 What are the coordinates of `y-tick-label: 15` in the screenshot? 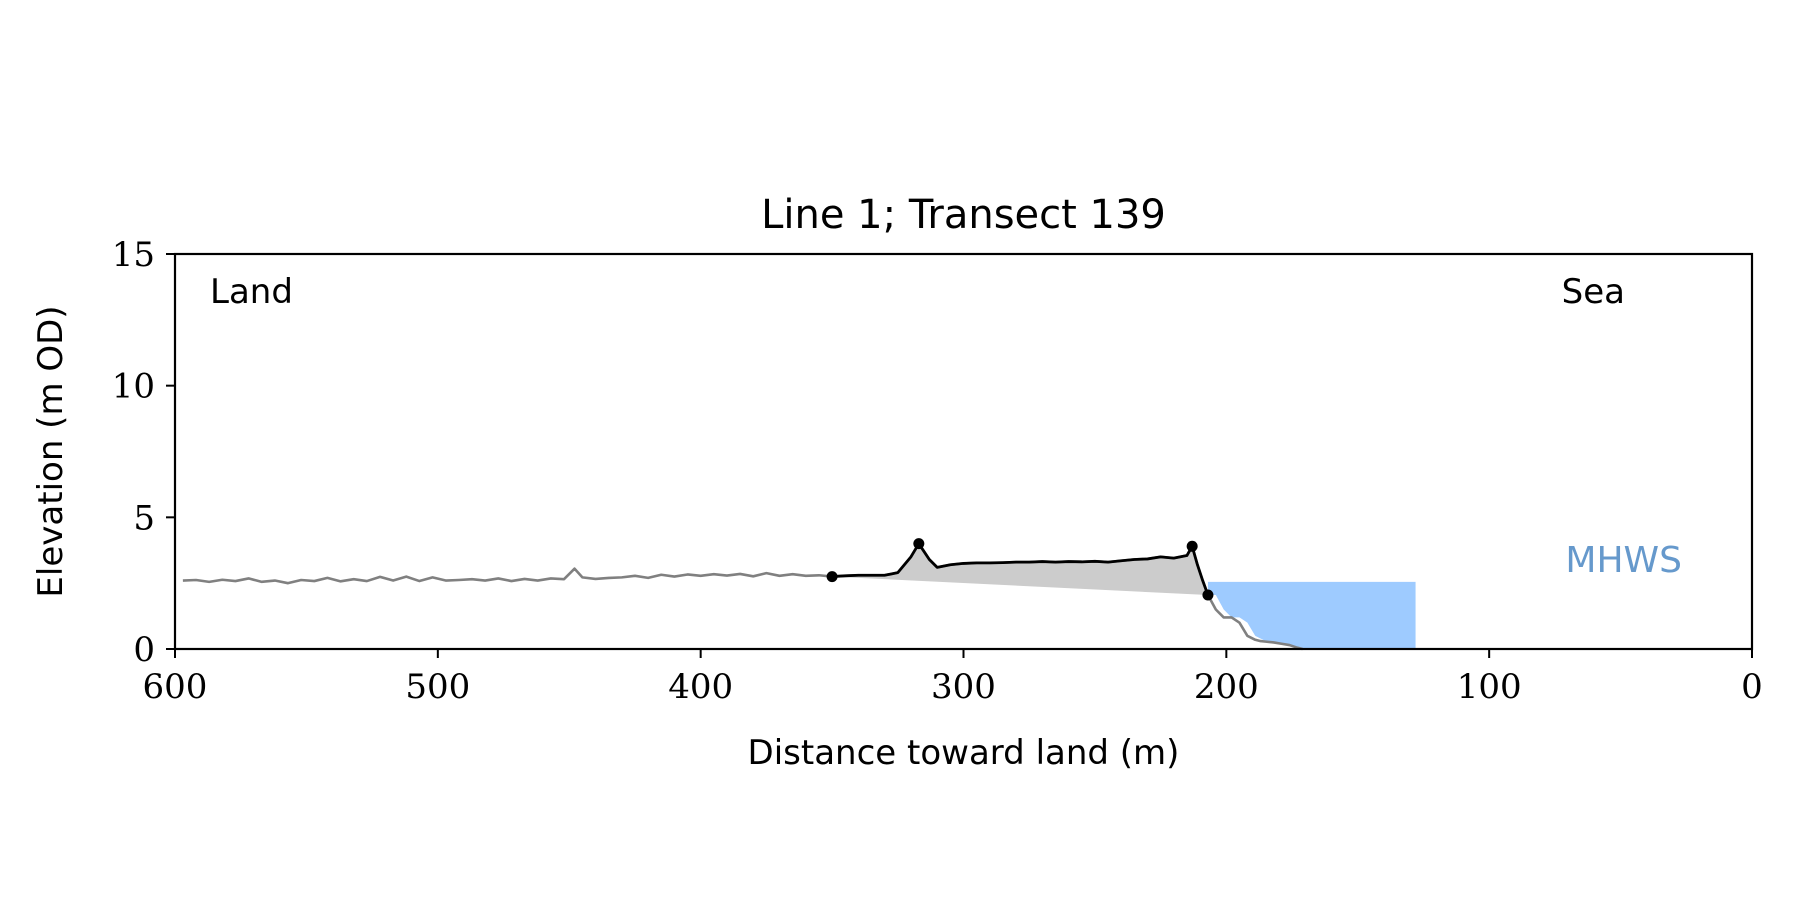 It's located at (133, 255).